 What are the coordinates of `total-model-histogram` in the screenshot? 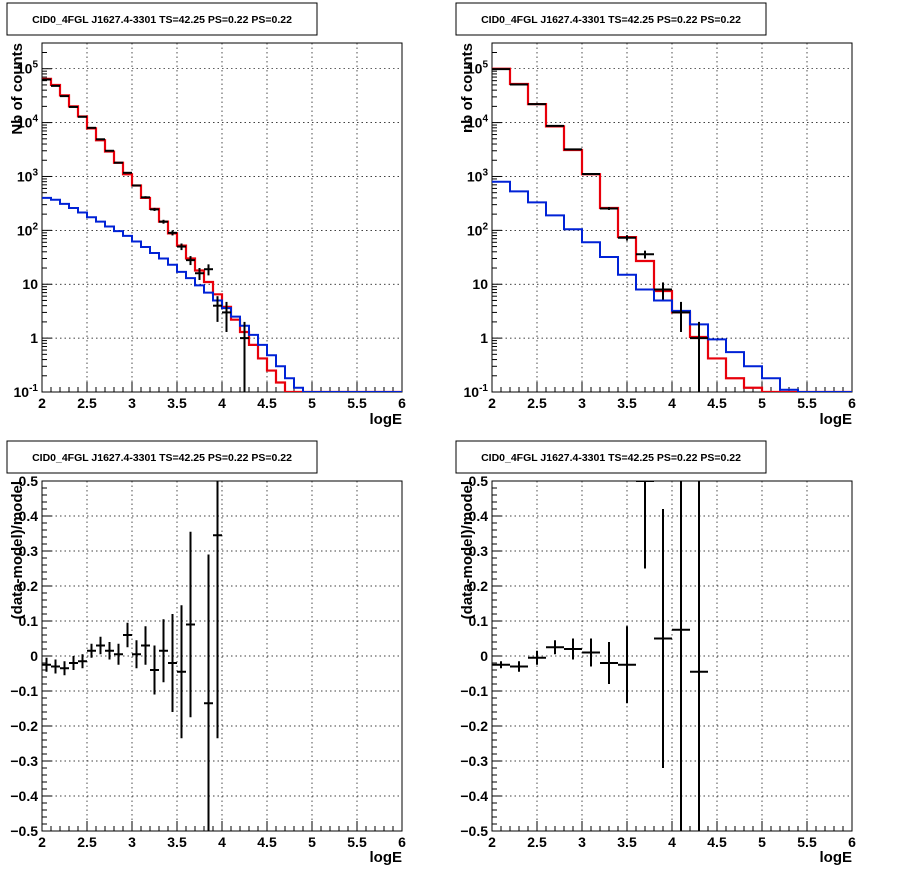 It's located at (672, 229).